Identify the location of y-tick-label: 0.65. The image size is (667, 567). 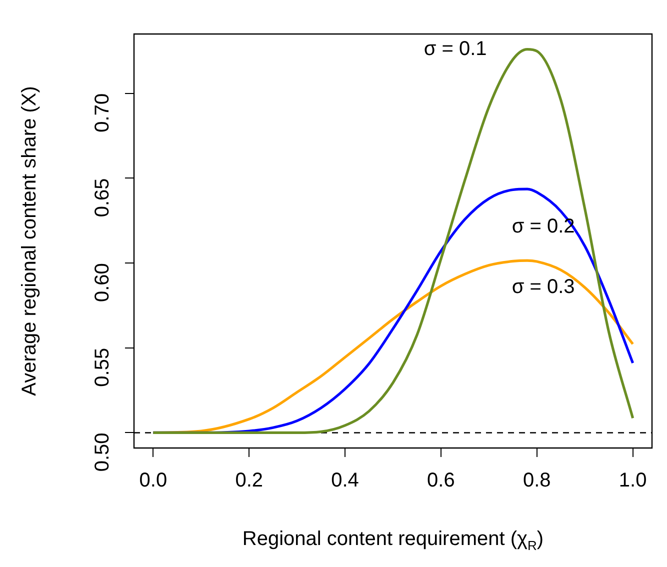
(103, 198).